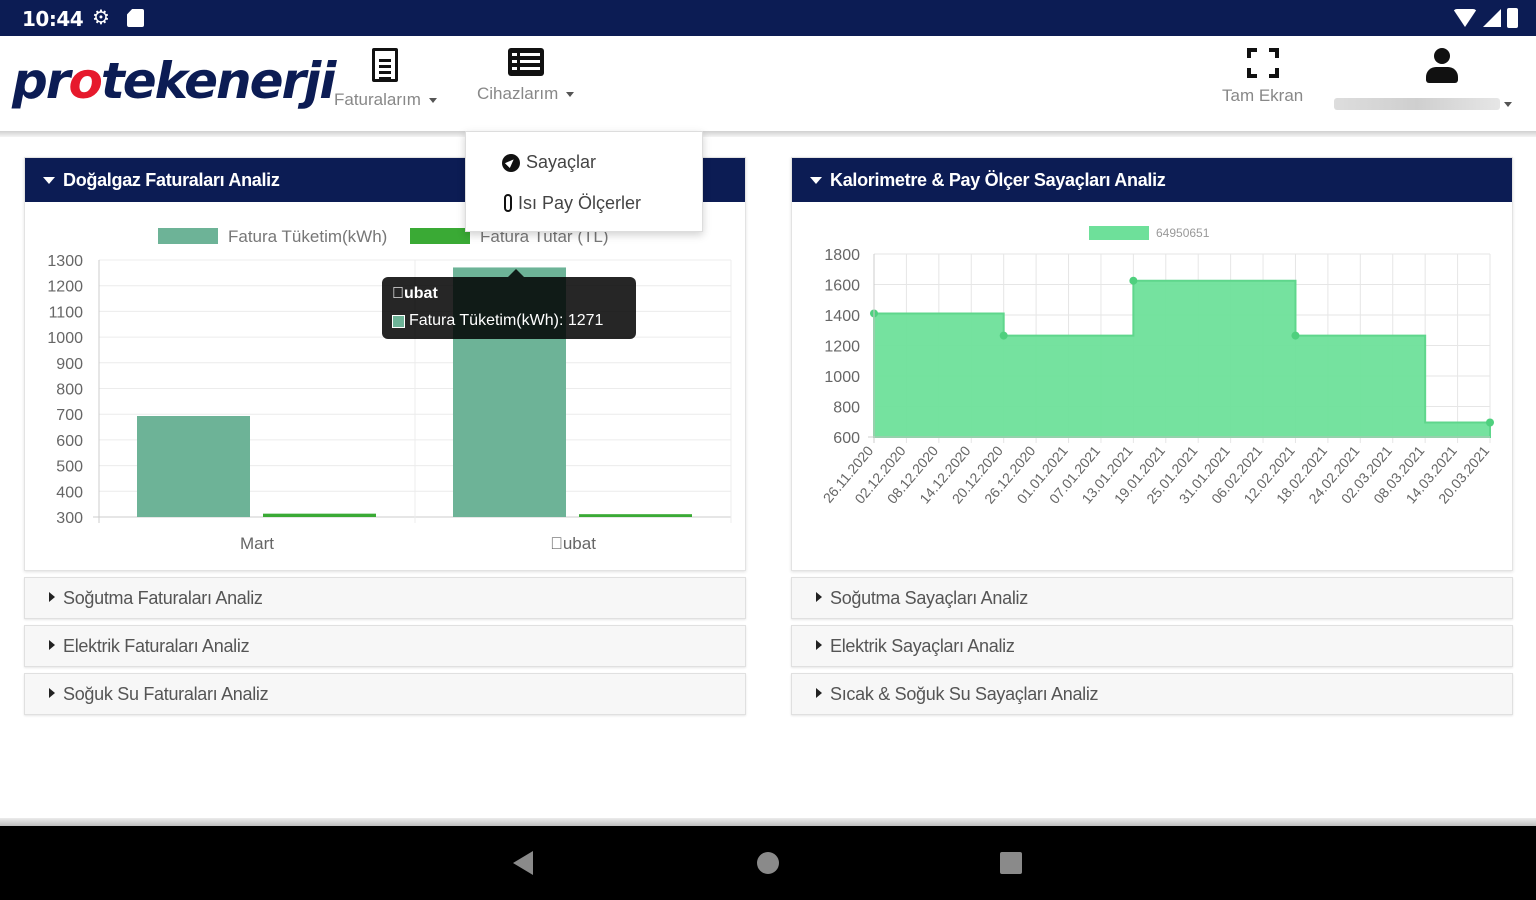 The width and height of the screenshot is (1536, 900). Describe the element at coordinates (573, 543) in the screenshot. I see `x-tick-label:  ubat` at that location.